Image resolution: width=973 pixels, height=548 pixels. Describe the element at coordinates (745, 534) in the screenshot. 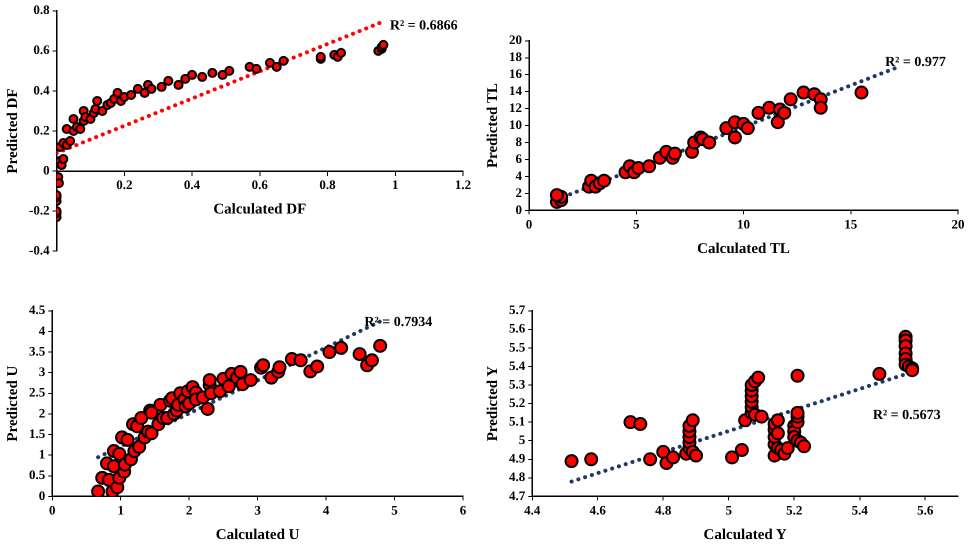

I see `x-axis-title: Calculated Y` at that location.